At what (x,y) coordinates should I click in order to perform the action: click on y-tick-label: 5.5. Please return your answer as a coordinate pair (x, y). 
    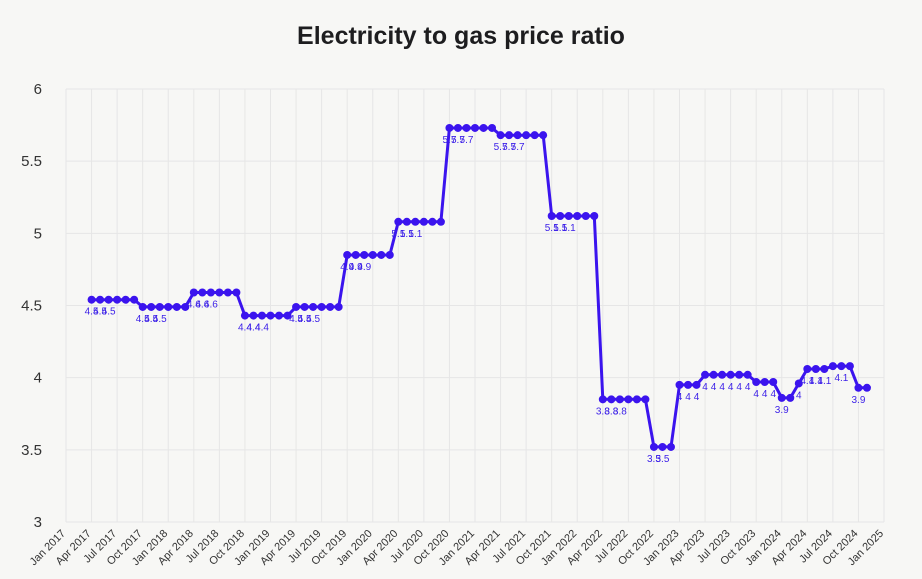
    Looking at the image, I should click on (31, 161).